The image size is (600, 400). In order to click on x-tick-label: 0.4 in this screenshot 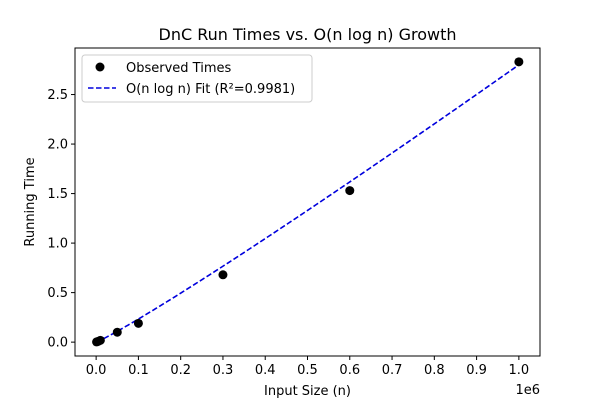, I will do `click(265, 370)`.